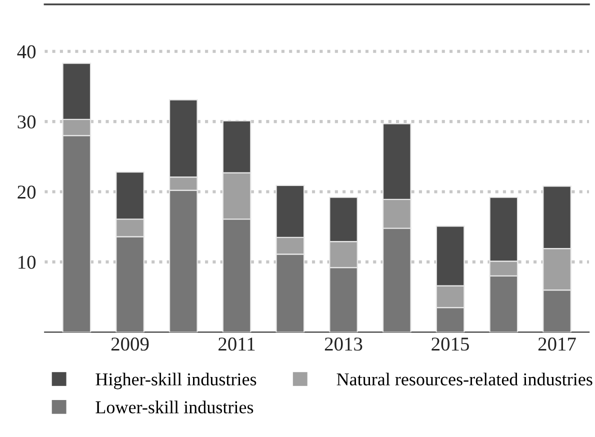 This screenshot has height=437, width=595. Describe the element at coordinates (236, 344) in the screenshot. I see `x-tick-label: 2011` at that location.